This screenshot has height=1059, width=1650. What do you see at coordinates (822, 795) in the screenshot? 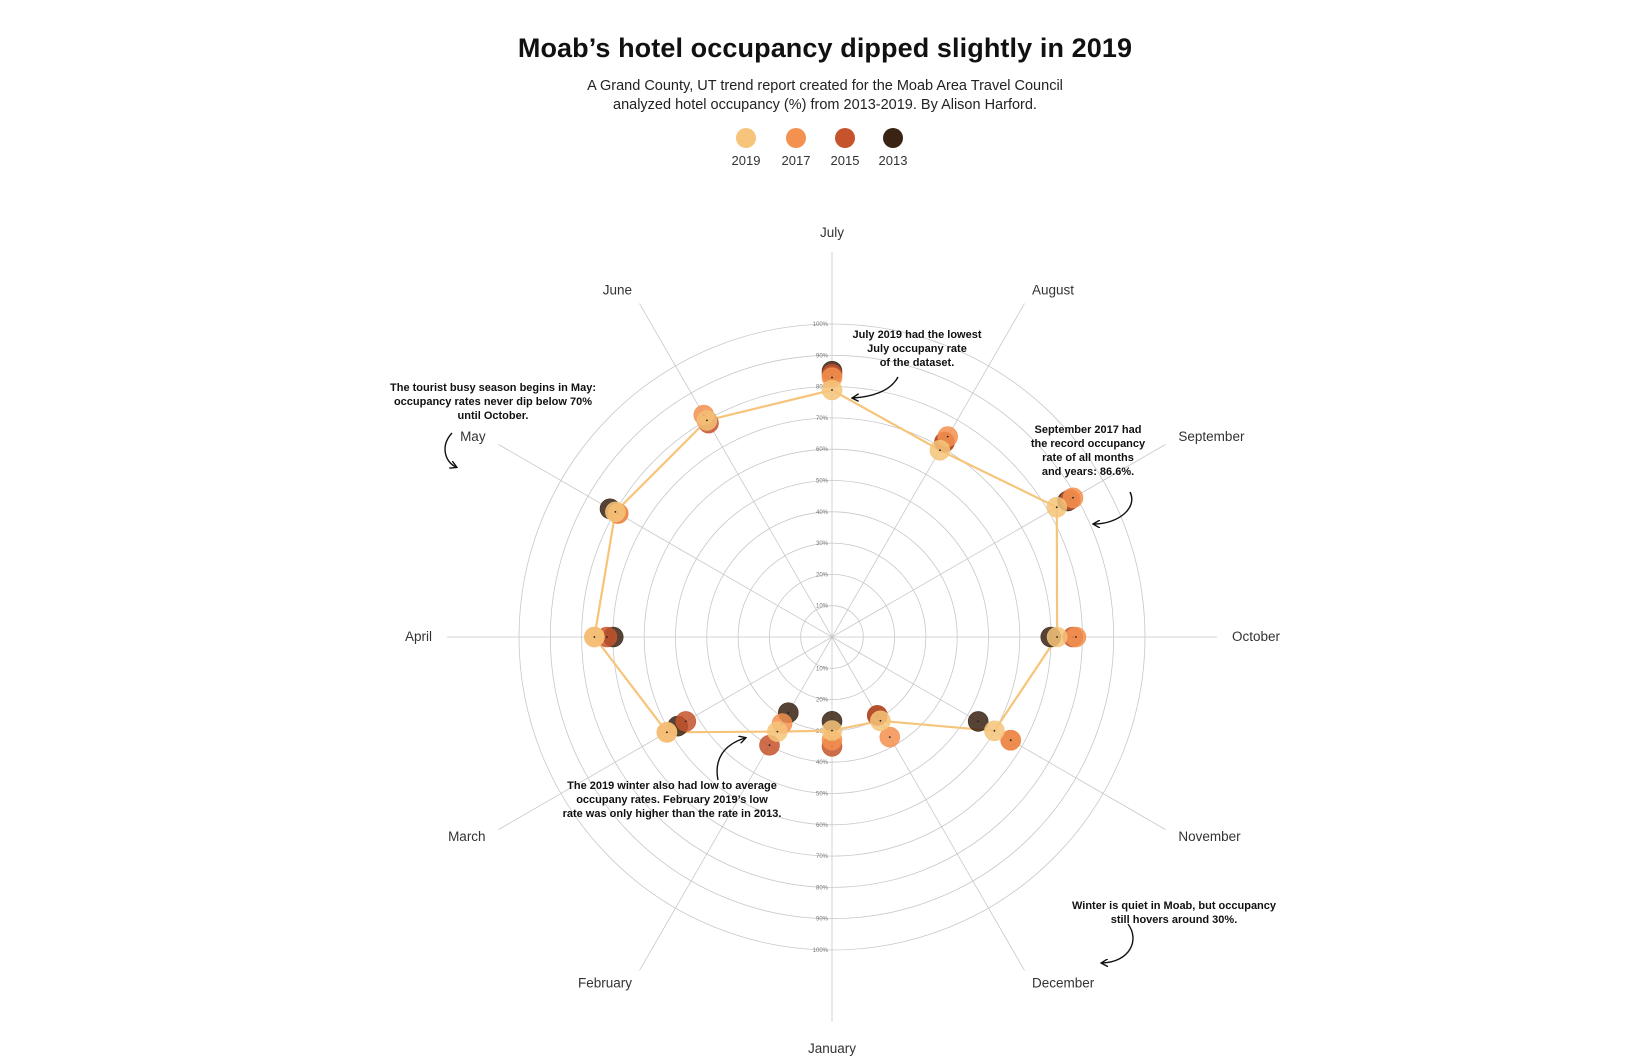
I see `ring-label-bottom-50: 50%` at bounding box center [822, 795].